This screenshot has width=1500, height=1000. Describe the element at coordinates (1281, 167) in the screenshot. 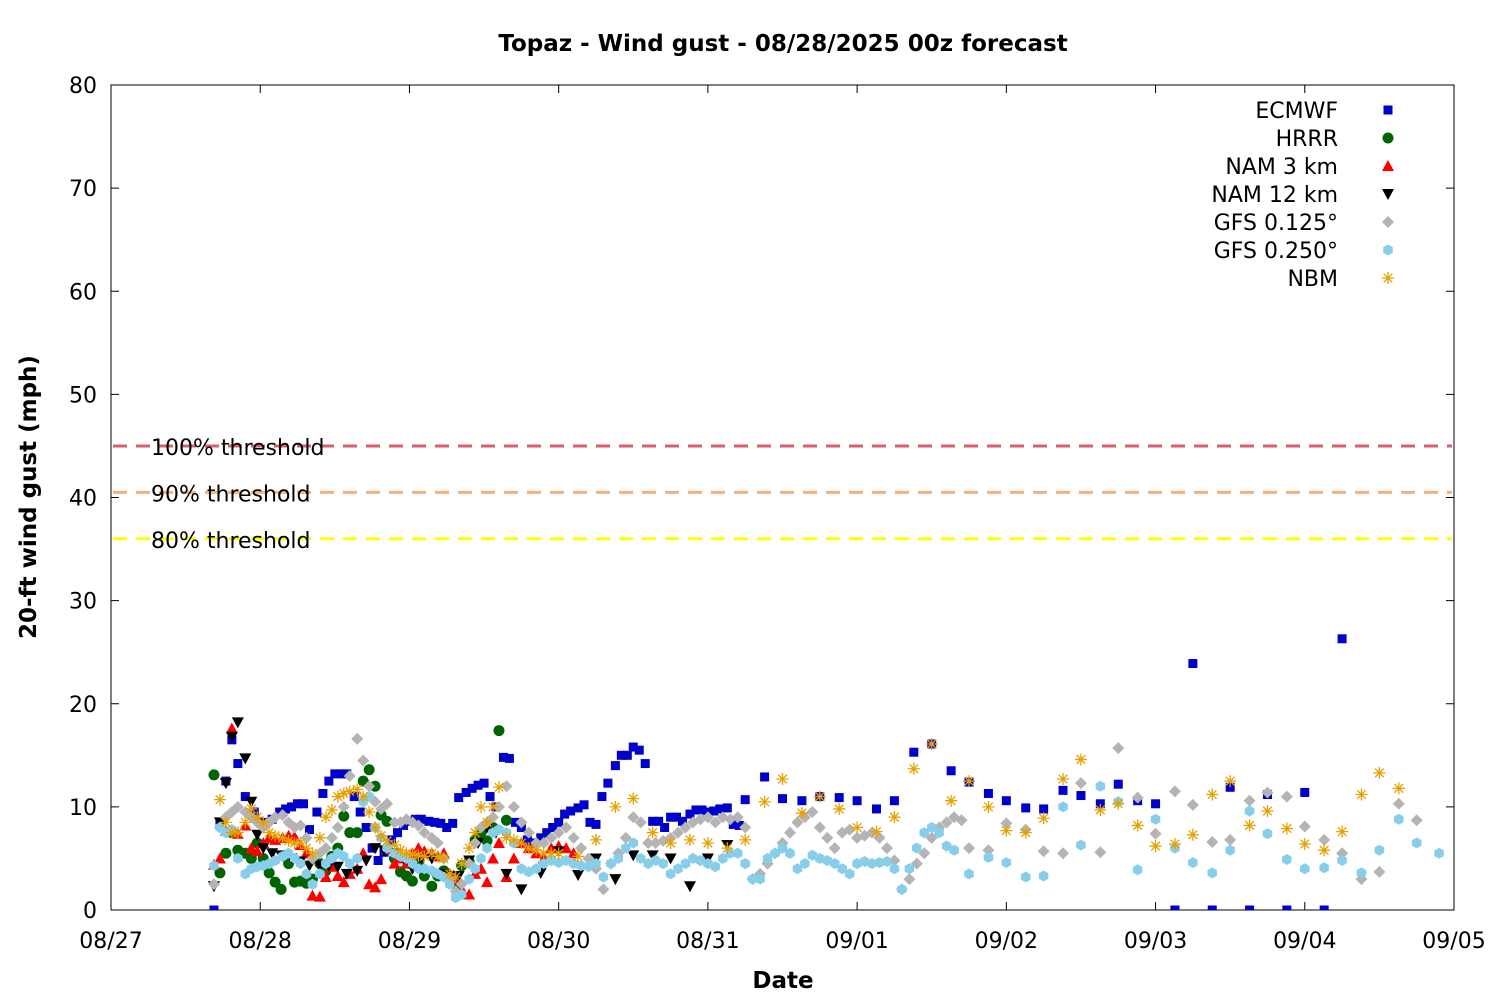

I see `legend-label: NAM 3 km` at that location.